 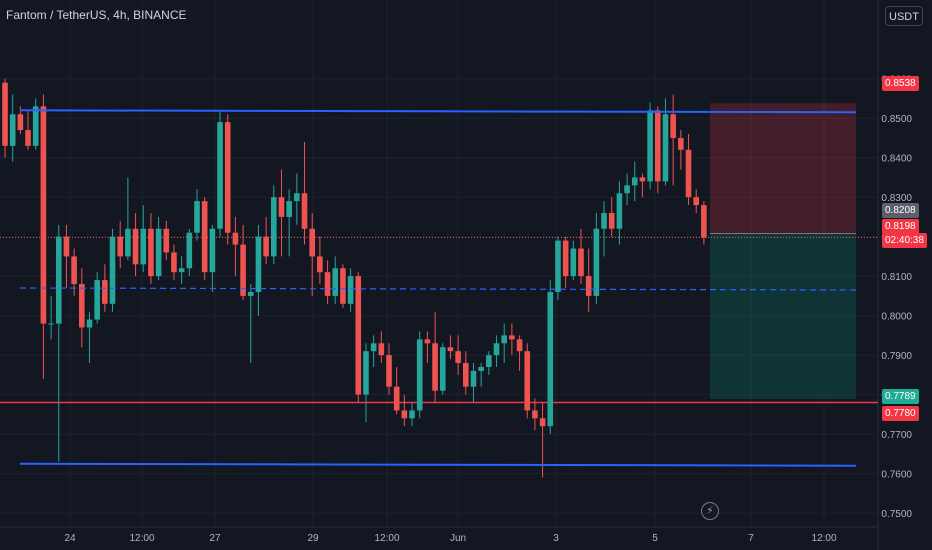 What do you see at coordinates (655, 538) in the screenshot?
I see `x-tick-label: 5` at bounding box center [655, 538].